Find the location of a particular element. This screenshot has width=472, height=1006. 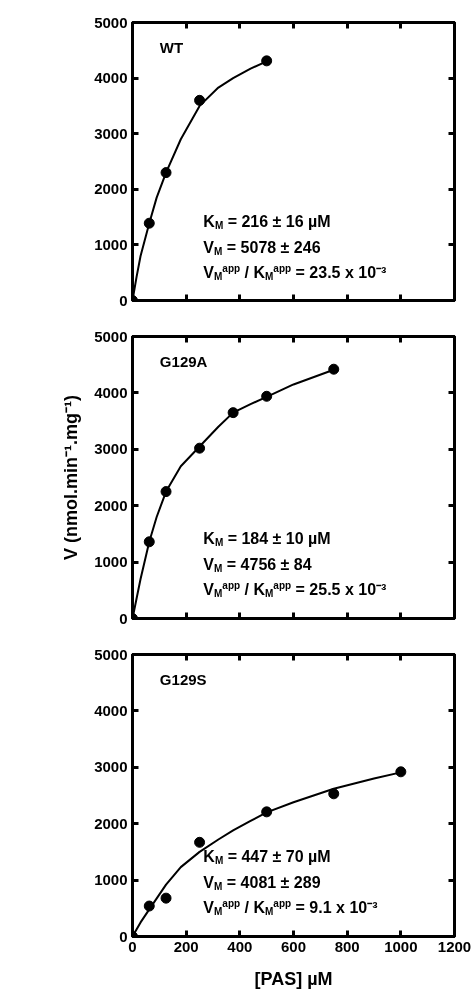

x-tick-label: 1200 is located at coordinates (454, 946).